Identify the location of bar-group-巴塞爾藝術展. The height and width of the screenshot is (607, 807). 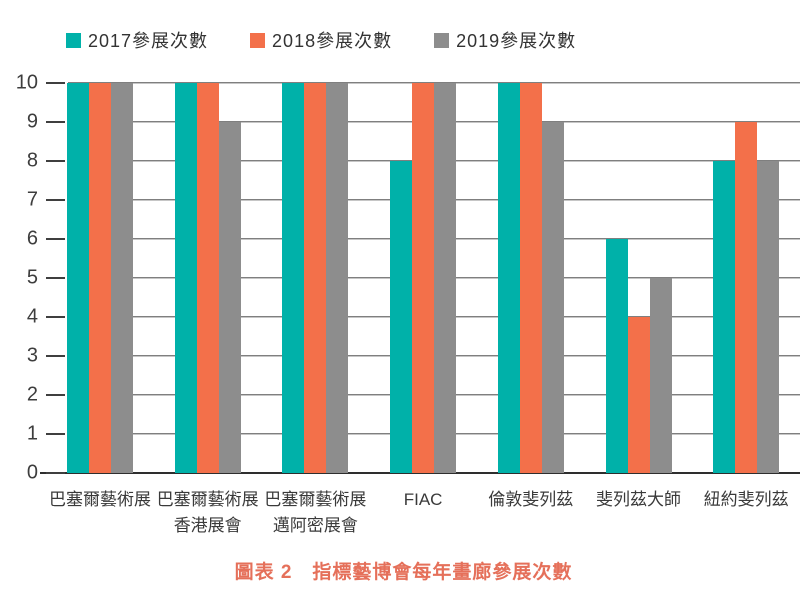
(100, 278).